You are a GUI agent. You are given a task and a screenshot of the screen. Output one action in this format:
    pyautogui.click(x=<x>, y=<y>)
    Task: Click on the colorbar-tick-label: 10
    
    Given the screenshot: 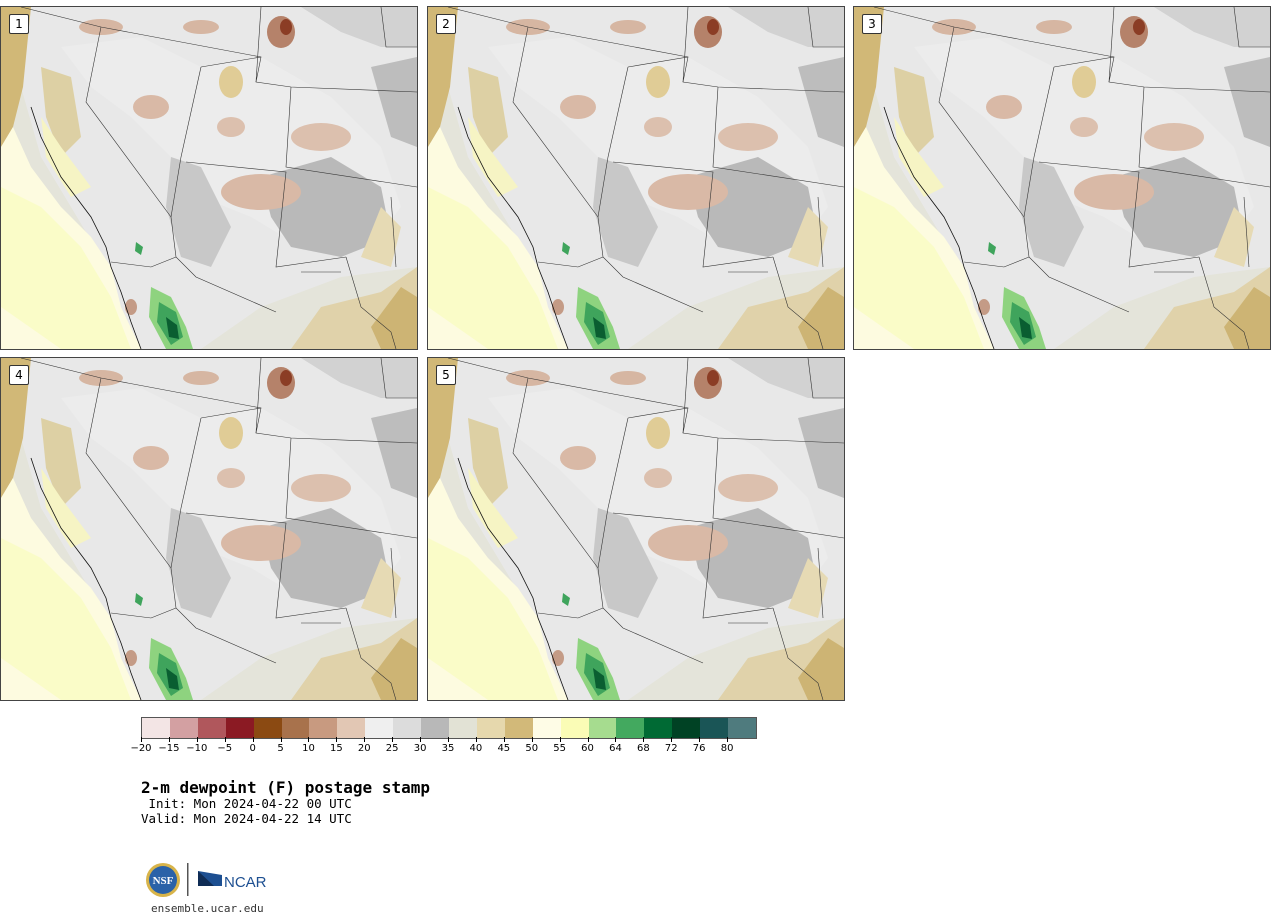 What is the action you would take?
    pyautogui.click(x=308, y=748)
    